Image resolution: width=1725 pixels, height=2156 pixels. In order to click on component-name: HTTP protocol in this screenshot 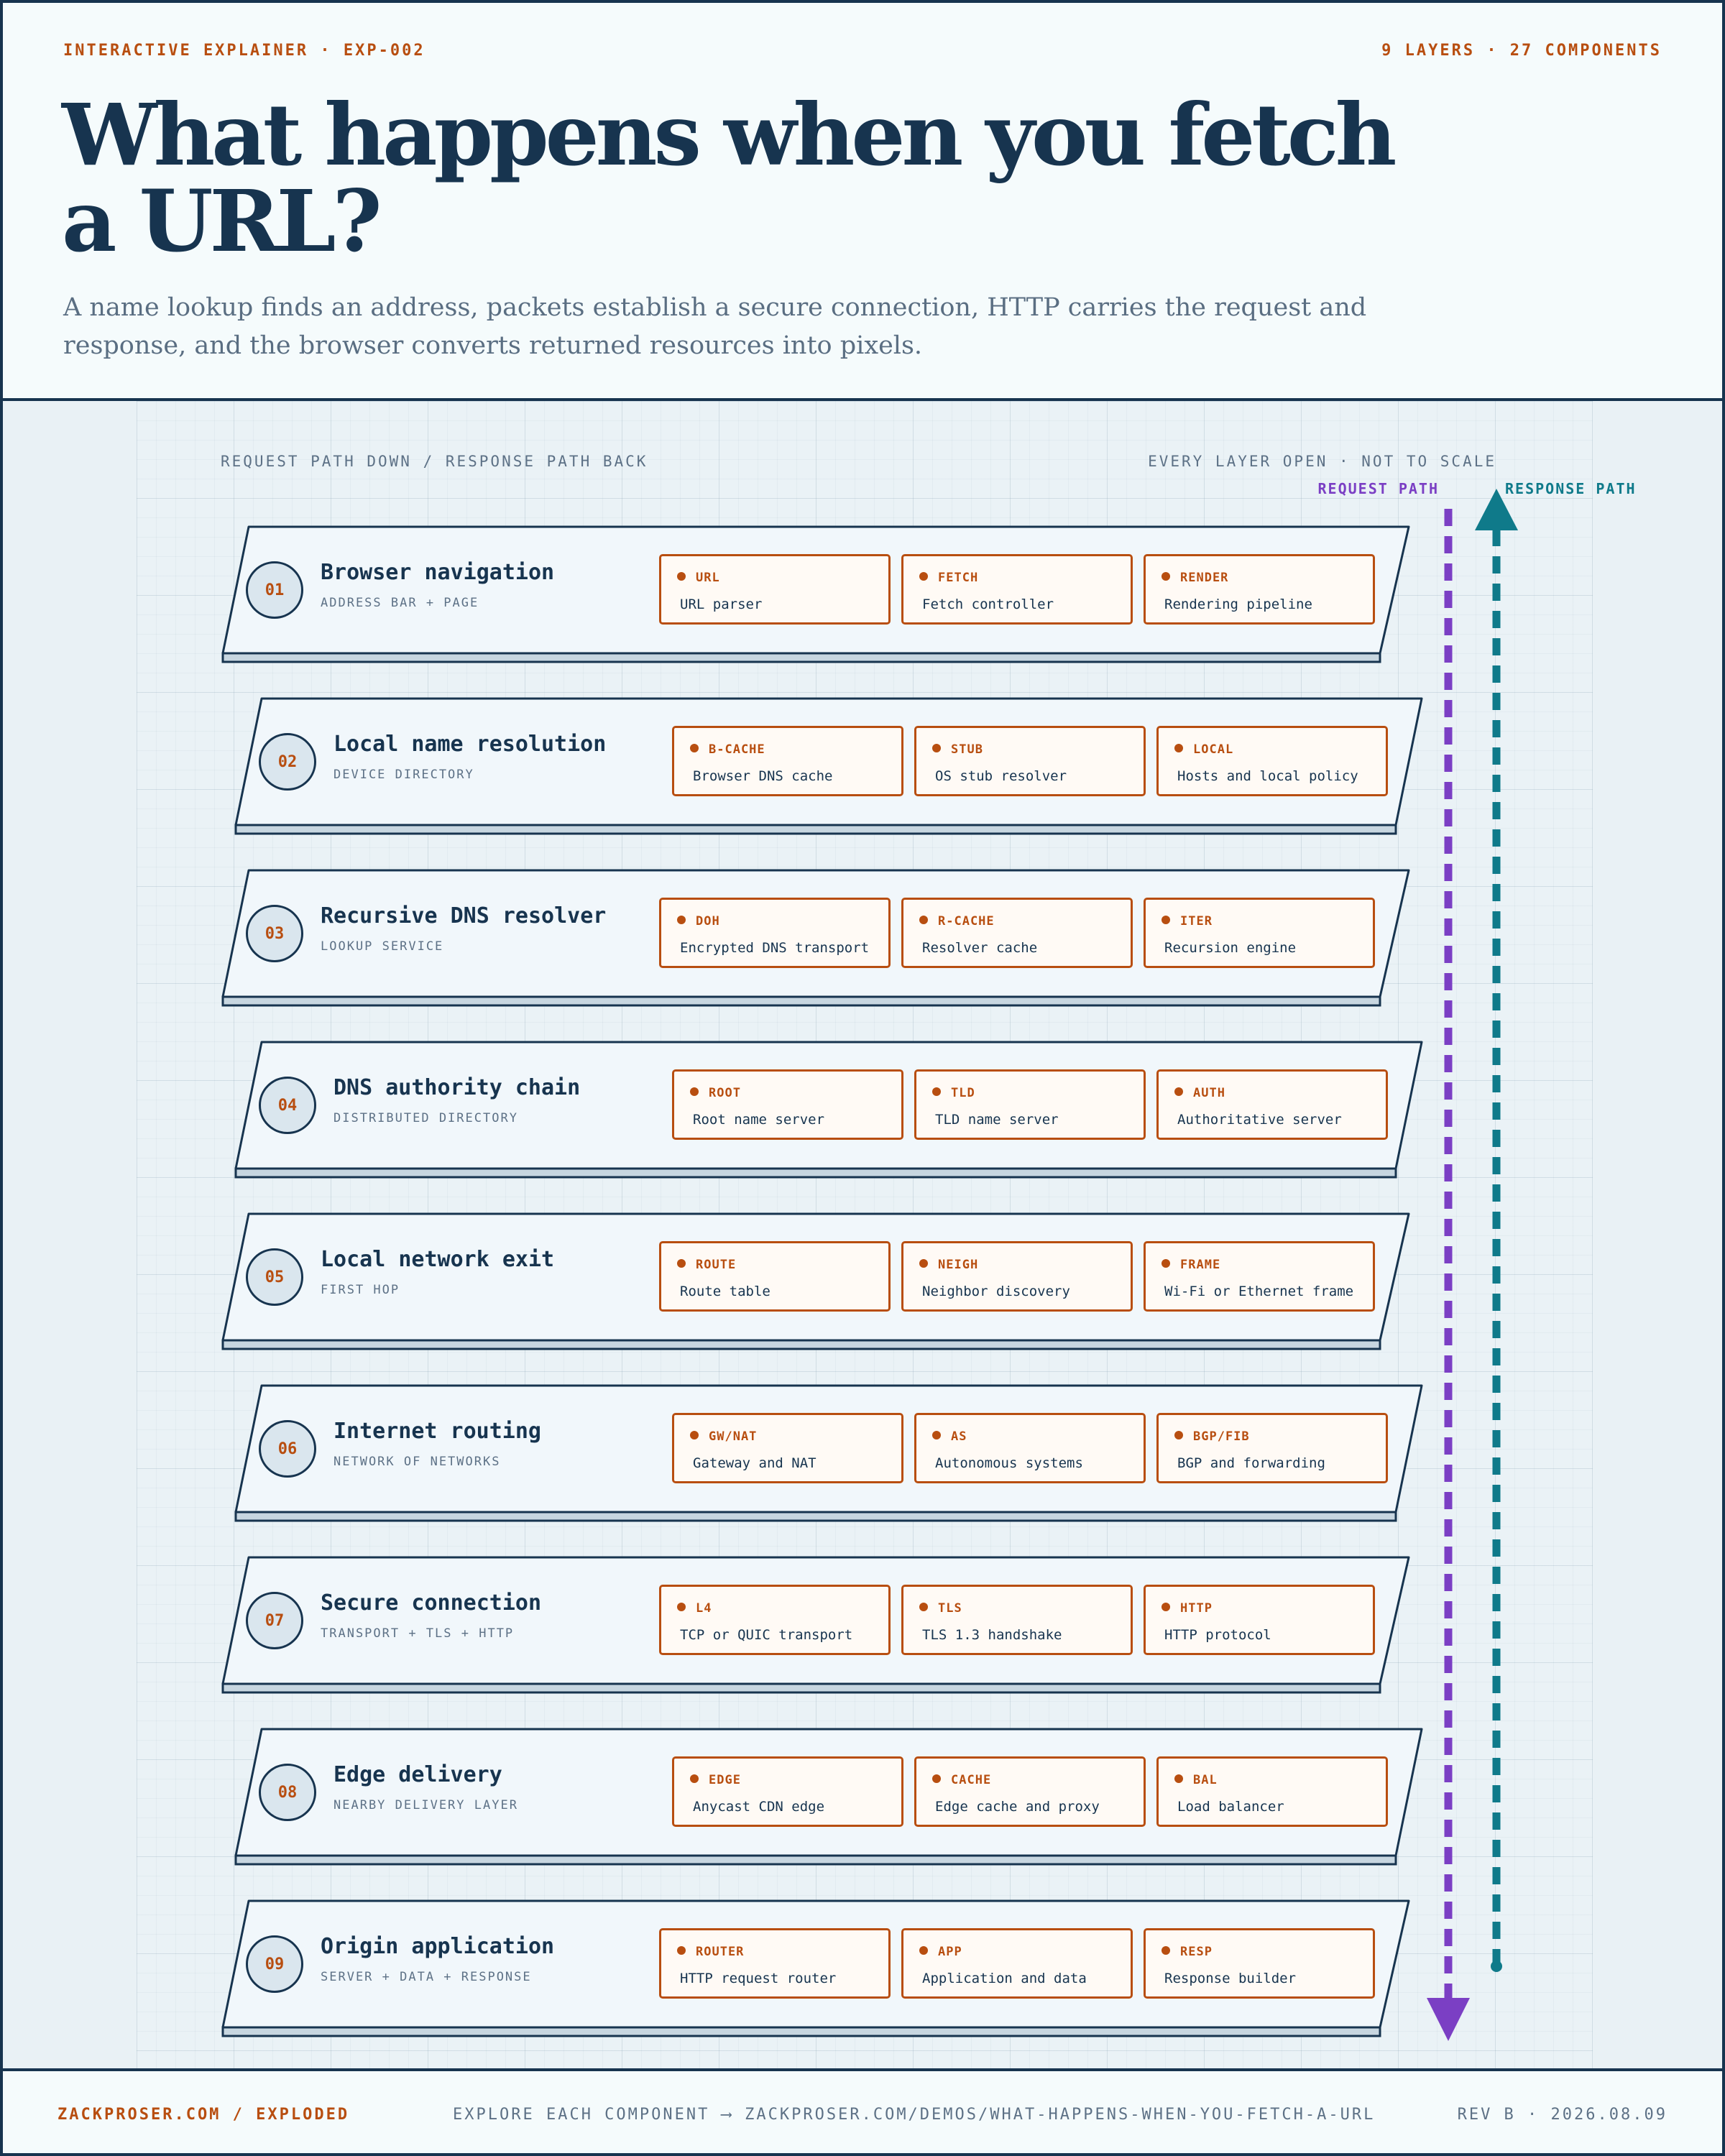, I will do `click(1217, 1635)`.